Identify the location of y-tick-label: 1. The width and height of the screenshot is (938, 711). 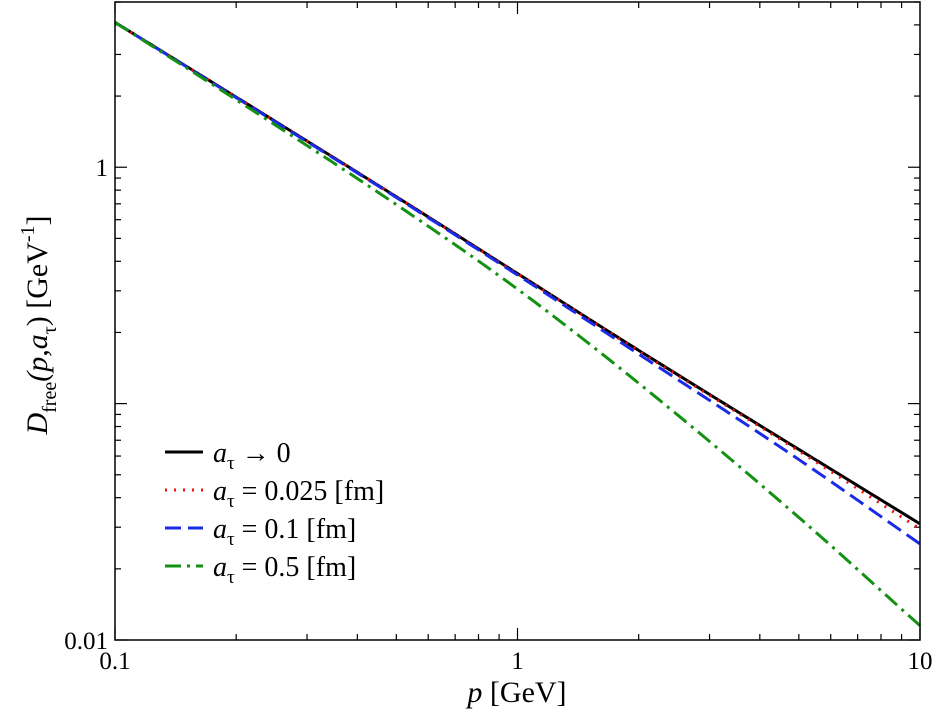
(102, 168).